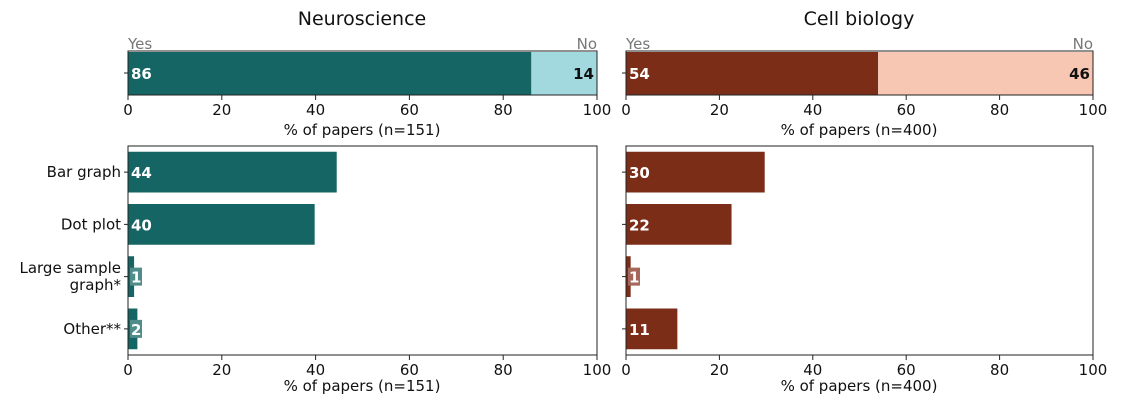 This screenshot has width=1125, height=401. Describe the element at coordinates (639, 225) in the screenshot. I see `value-label-3-1: 22` at that location.